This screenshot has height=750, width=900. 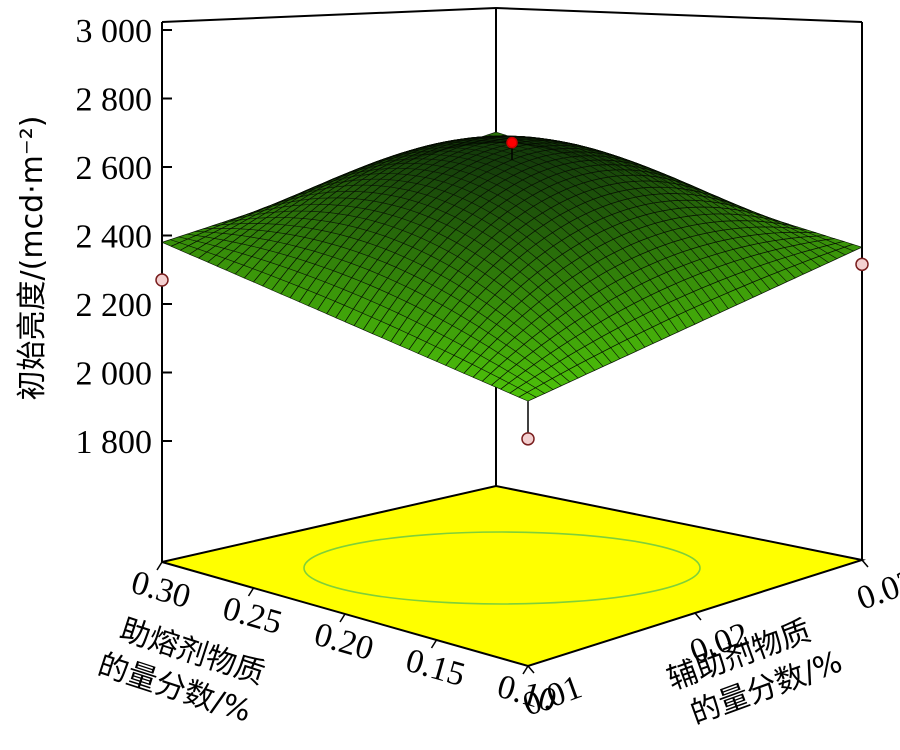 I want to click on box-edge-top-left, so click(x=329, y=15).